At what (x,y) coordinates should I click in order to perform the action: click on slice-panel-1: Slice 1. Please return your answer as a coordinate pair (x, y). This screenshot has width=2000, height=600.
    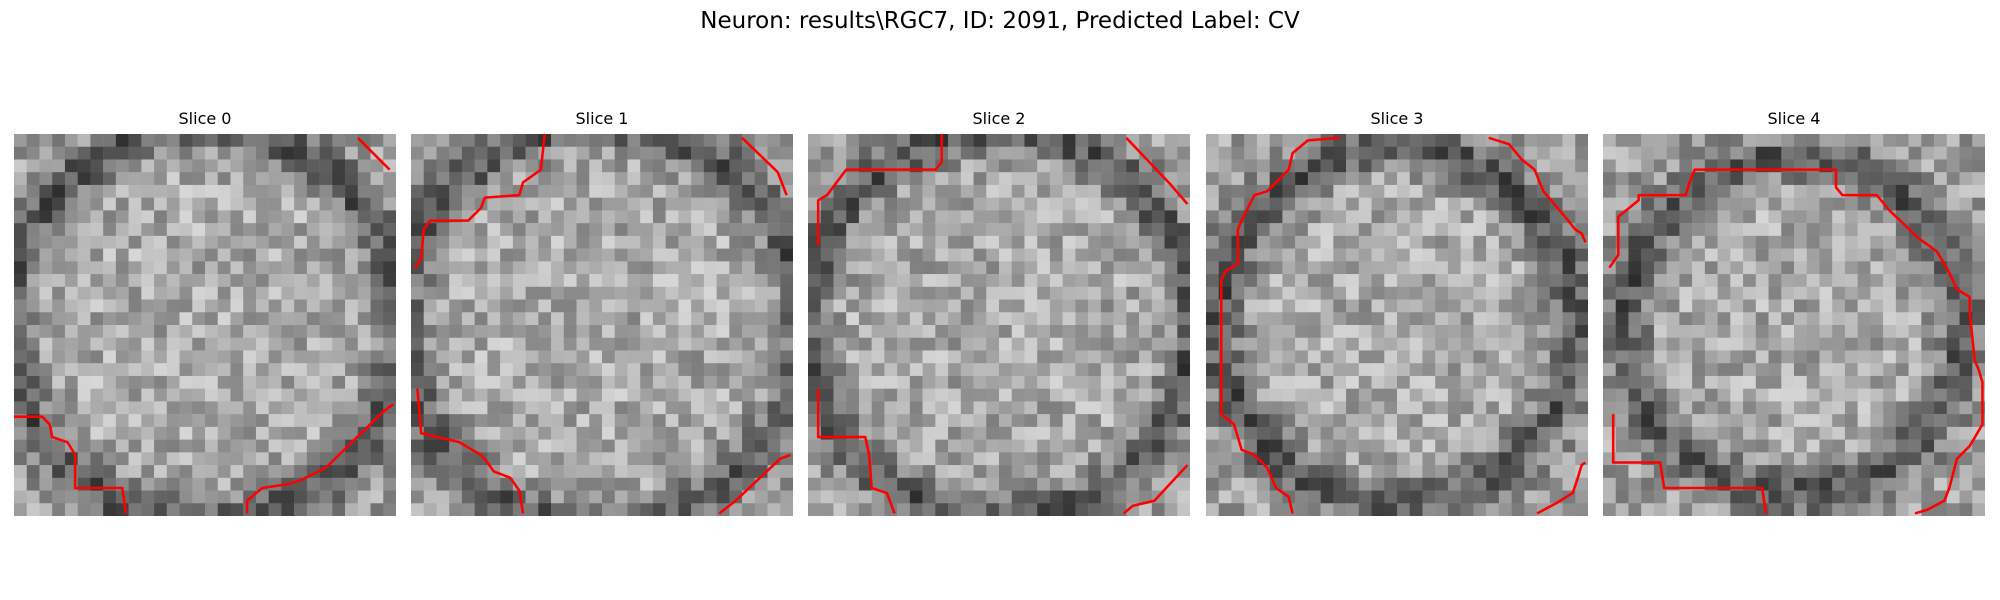
    Looking at the image, I should click on (602, 312).